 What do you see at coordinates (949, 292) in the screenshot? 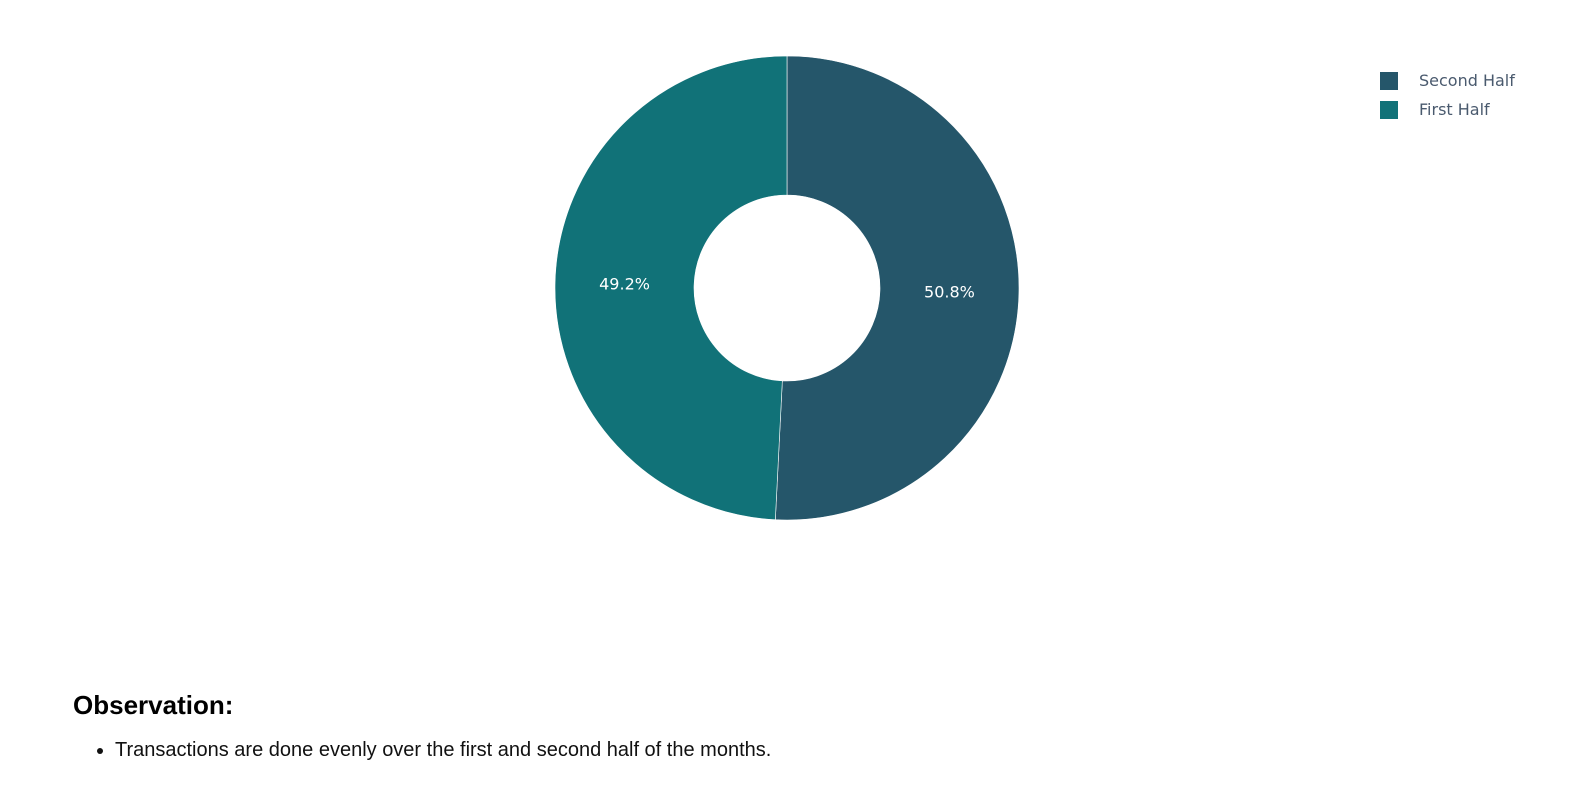
I see `slice-label-second-half: 50.8%` at bounding box center [949, 292].